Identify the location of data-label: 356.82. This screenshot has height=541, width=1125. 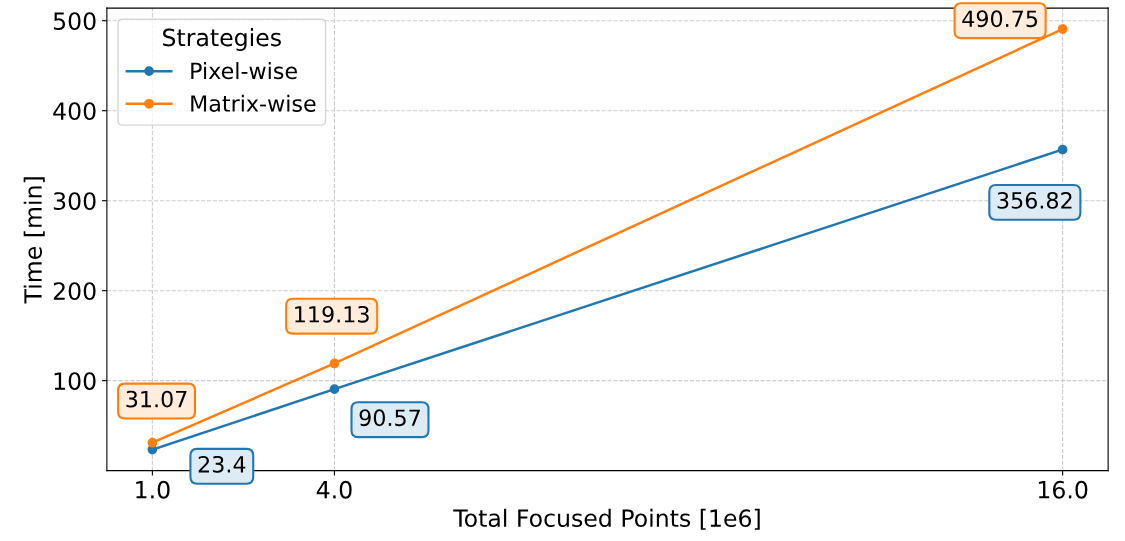
(1034, 200).